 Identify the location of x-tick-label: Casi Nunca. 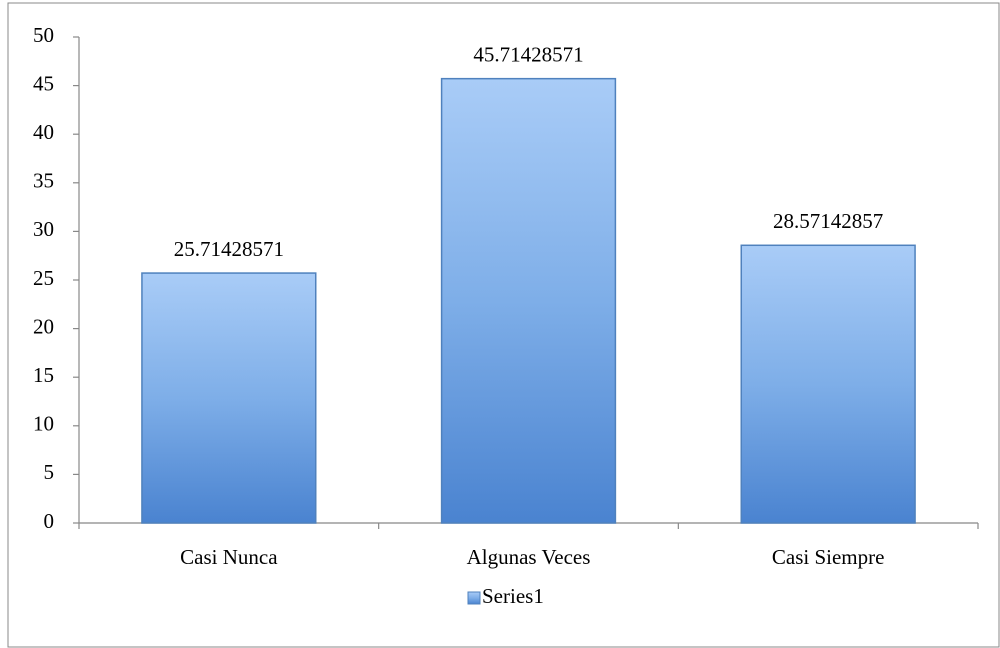
(229, 557).